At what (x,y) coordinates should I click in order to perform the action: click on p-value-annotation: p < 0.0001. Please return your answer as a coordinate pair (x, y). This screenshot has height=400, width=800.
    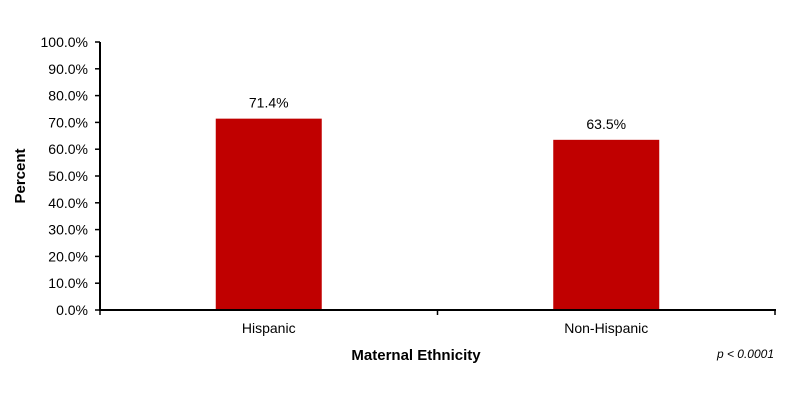
    Looking at the image, I should click on (745, 354).